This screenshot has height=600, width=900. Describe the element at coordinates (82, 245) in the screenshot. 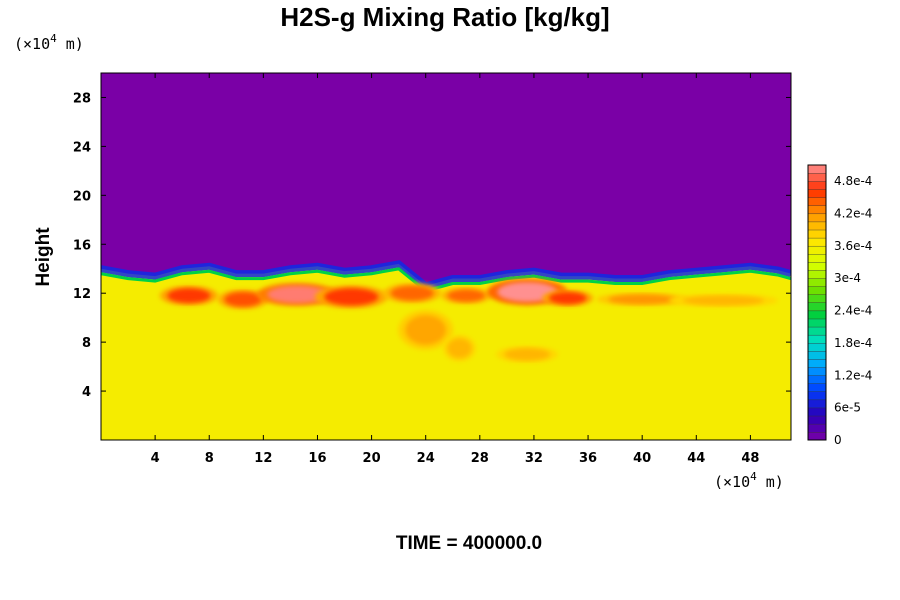

I see `y-tick-label: 16` at that location.